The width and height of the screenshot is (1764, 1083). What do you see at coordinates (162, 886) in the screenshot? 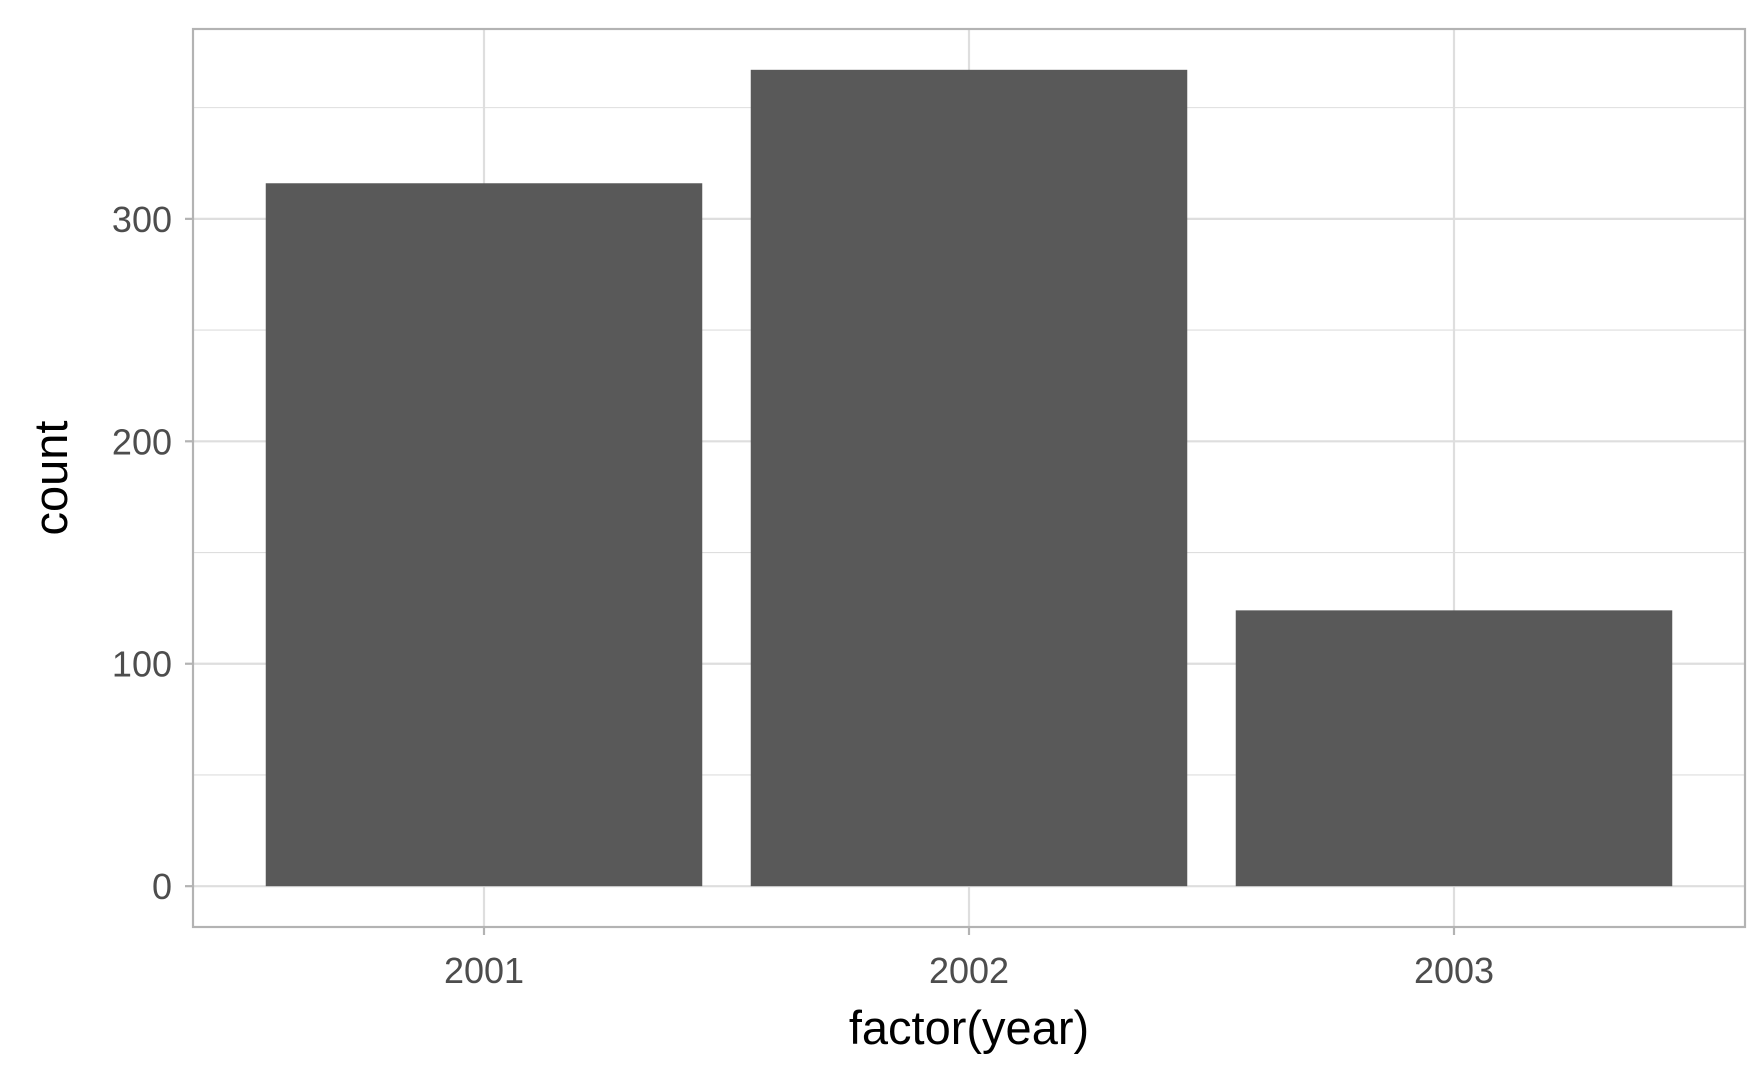
I see `y-tick-label: 0` at bounding box center [162, 886].